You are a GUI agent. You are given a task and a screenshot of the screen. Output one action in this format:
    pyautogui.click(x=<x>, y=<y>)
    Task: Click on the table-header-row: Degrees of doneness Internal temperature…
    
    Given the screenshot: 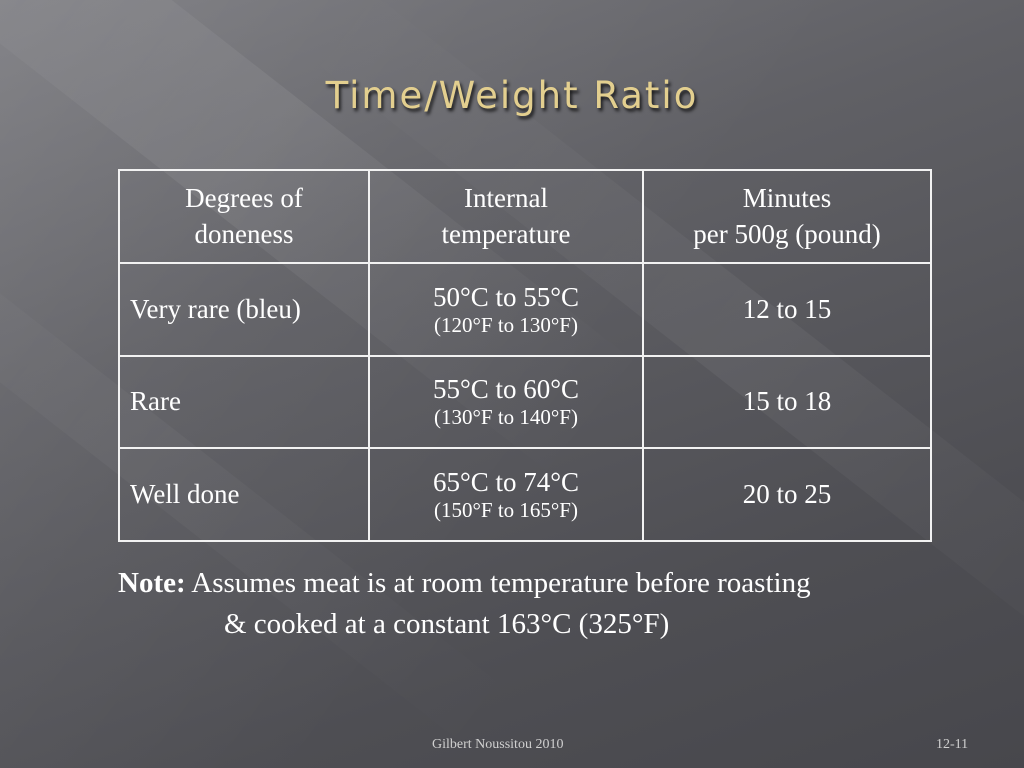 What is the action you would take?
    pyautogui.click(x=525, y=216)
    